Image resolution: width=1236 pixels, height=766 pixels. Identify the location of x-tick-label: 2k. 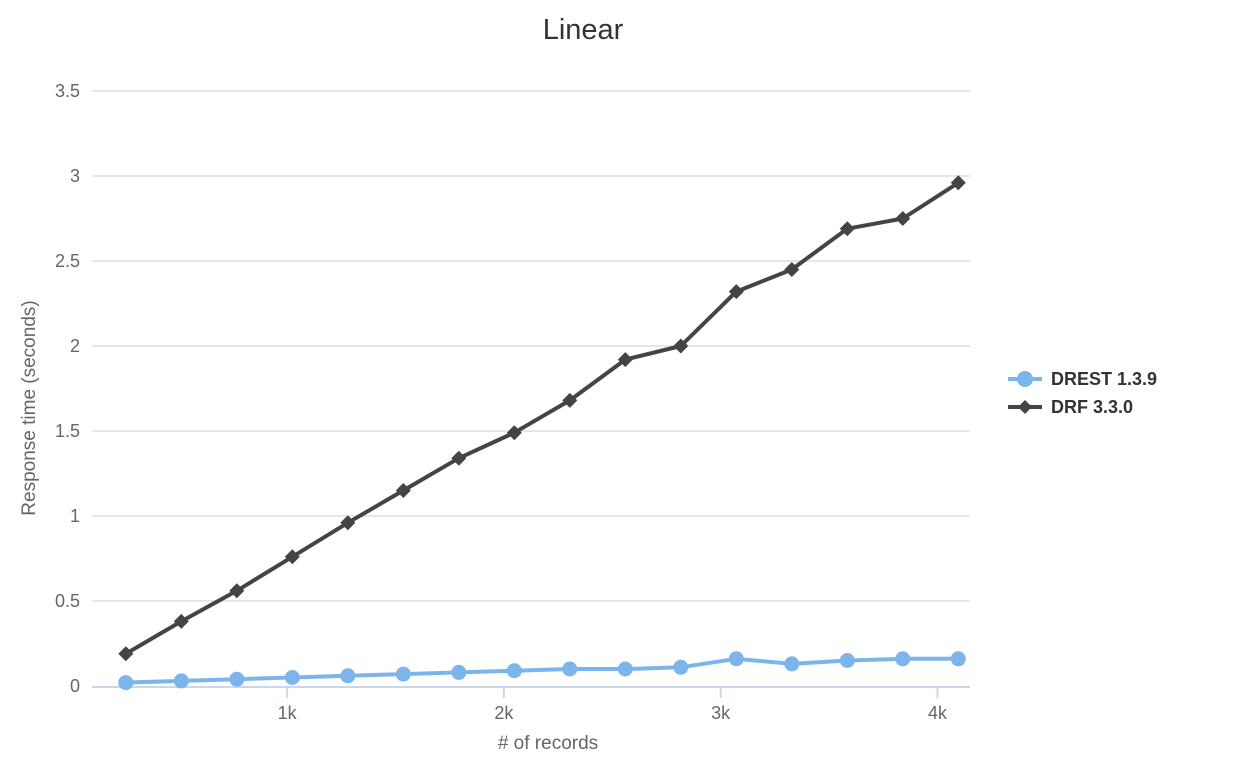
(504, 713).